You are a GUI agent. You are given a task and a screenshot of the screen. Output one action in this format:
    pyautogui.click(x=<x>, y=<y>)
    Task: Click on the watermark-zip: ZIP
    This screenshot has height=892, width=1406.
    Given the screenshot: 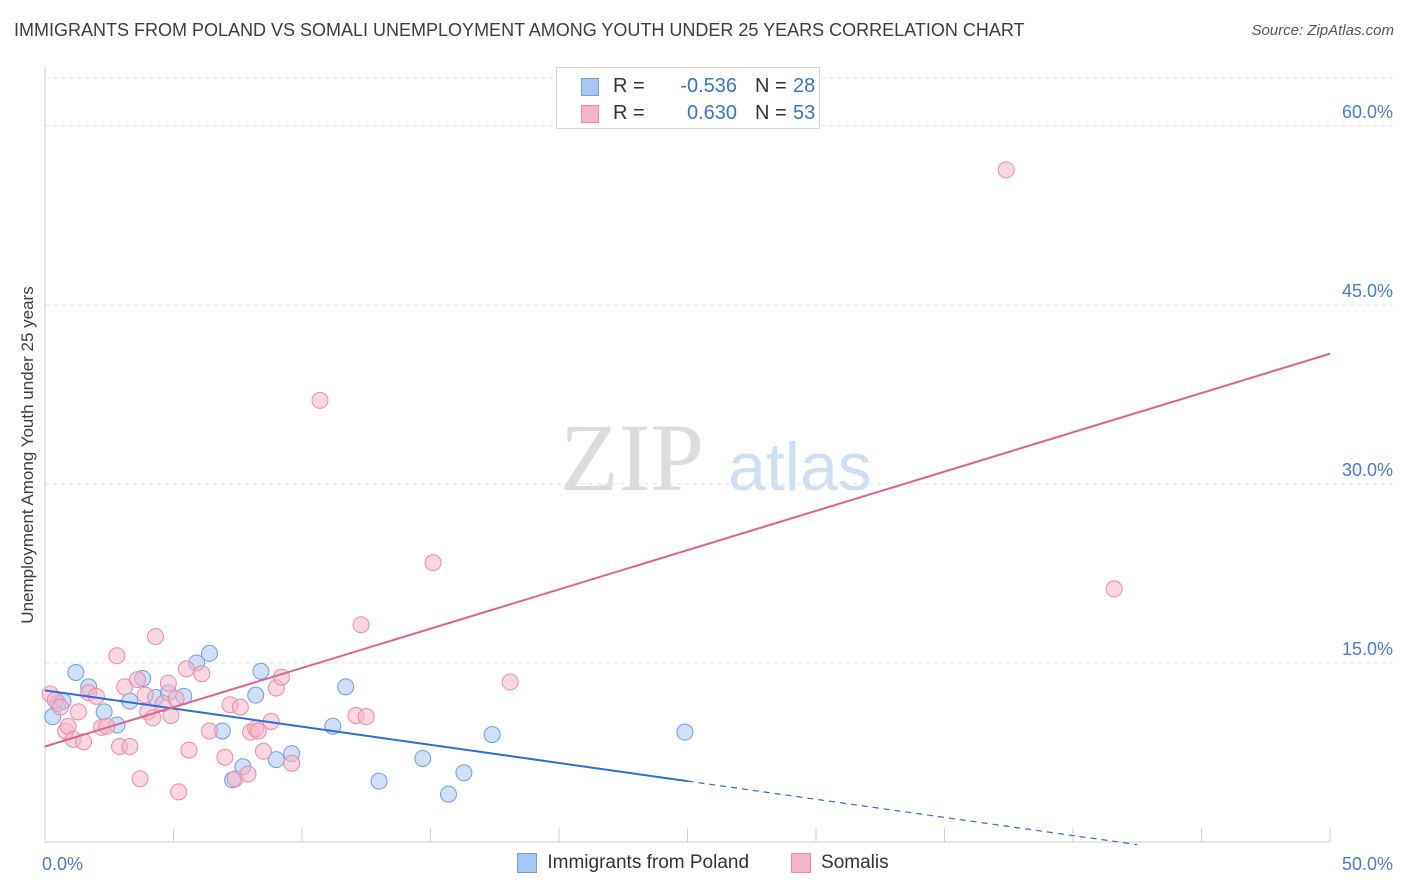 What is the action you would take?
    pyautogui.click(x=632, y=457)
    